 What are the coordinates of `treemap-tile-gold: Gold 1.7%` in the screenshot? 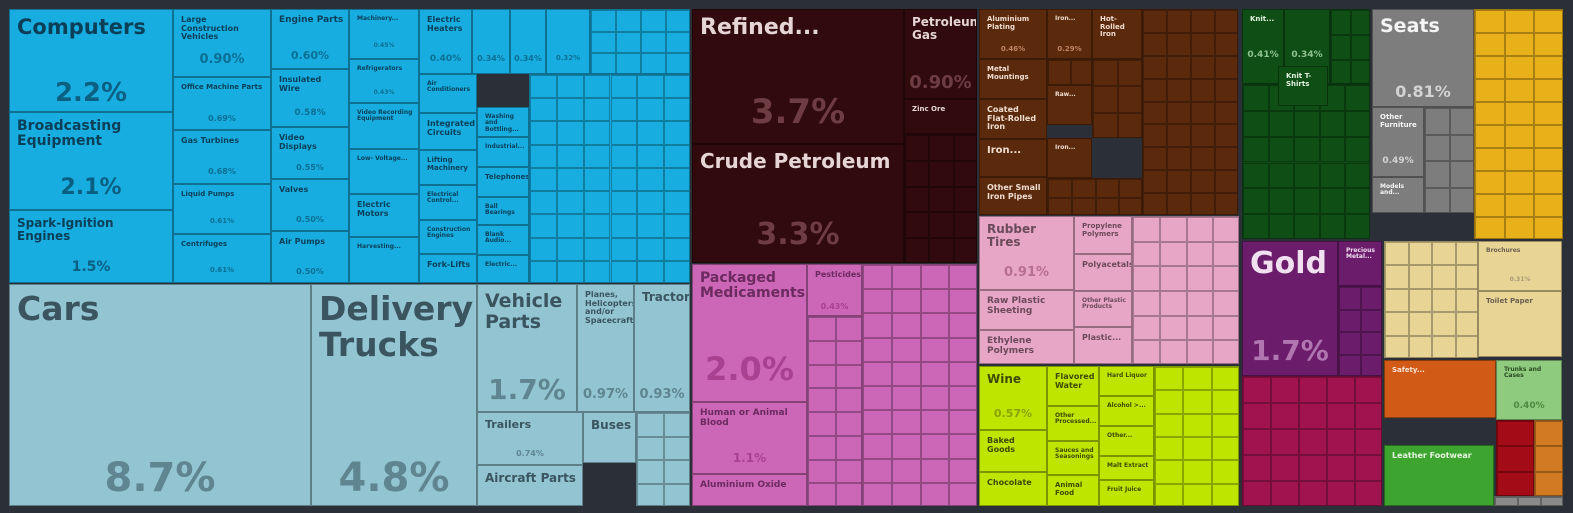 It's located at (1290, 308).